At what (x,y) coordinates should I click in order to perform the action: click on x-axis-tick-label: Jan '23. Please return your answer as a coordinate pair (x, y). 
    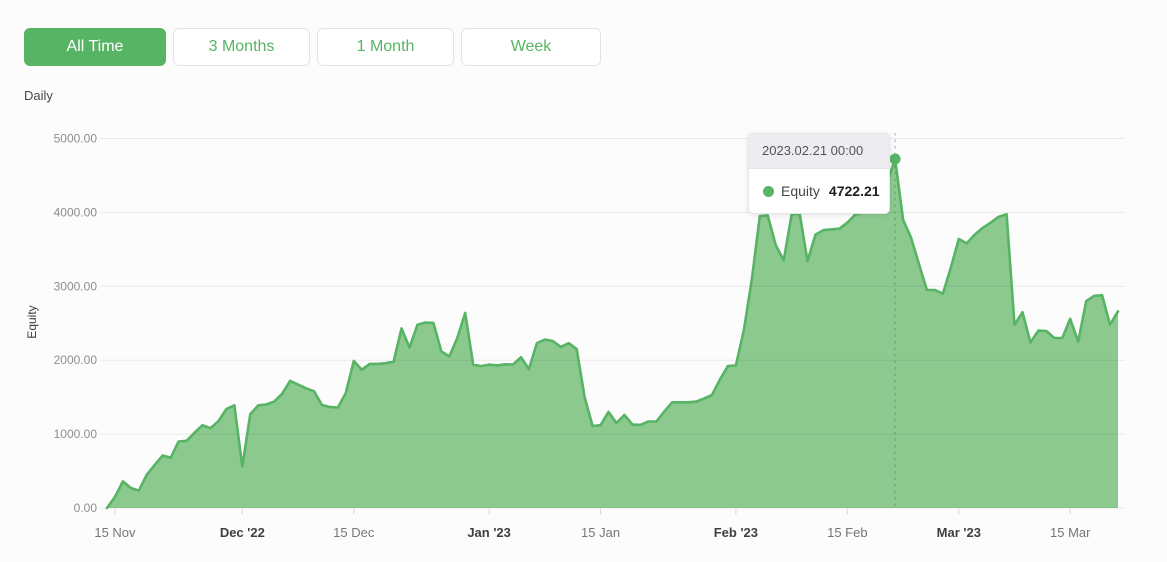
    Looking at the image, I should click on (489, 532).